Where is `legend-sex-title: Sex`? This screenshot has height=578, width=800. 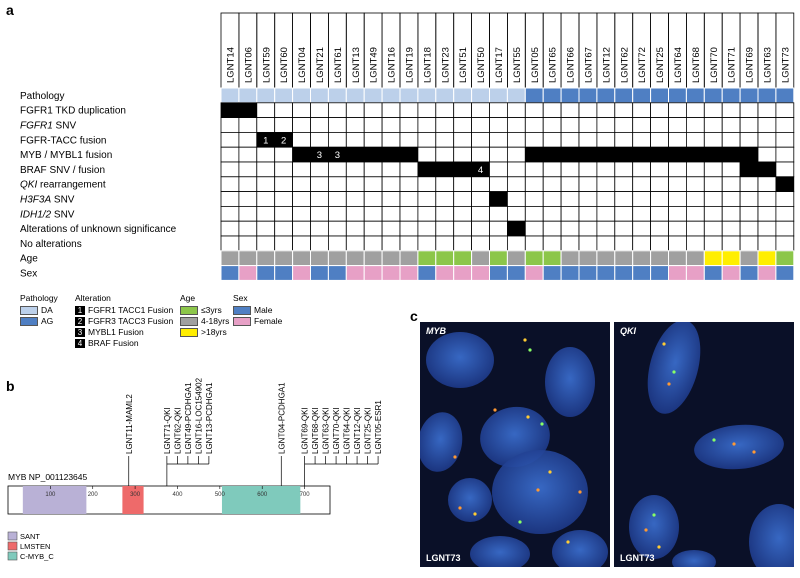 legend-sex-title: Sex is located at coordinates (240, 298).